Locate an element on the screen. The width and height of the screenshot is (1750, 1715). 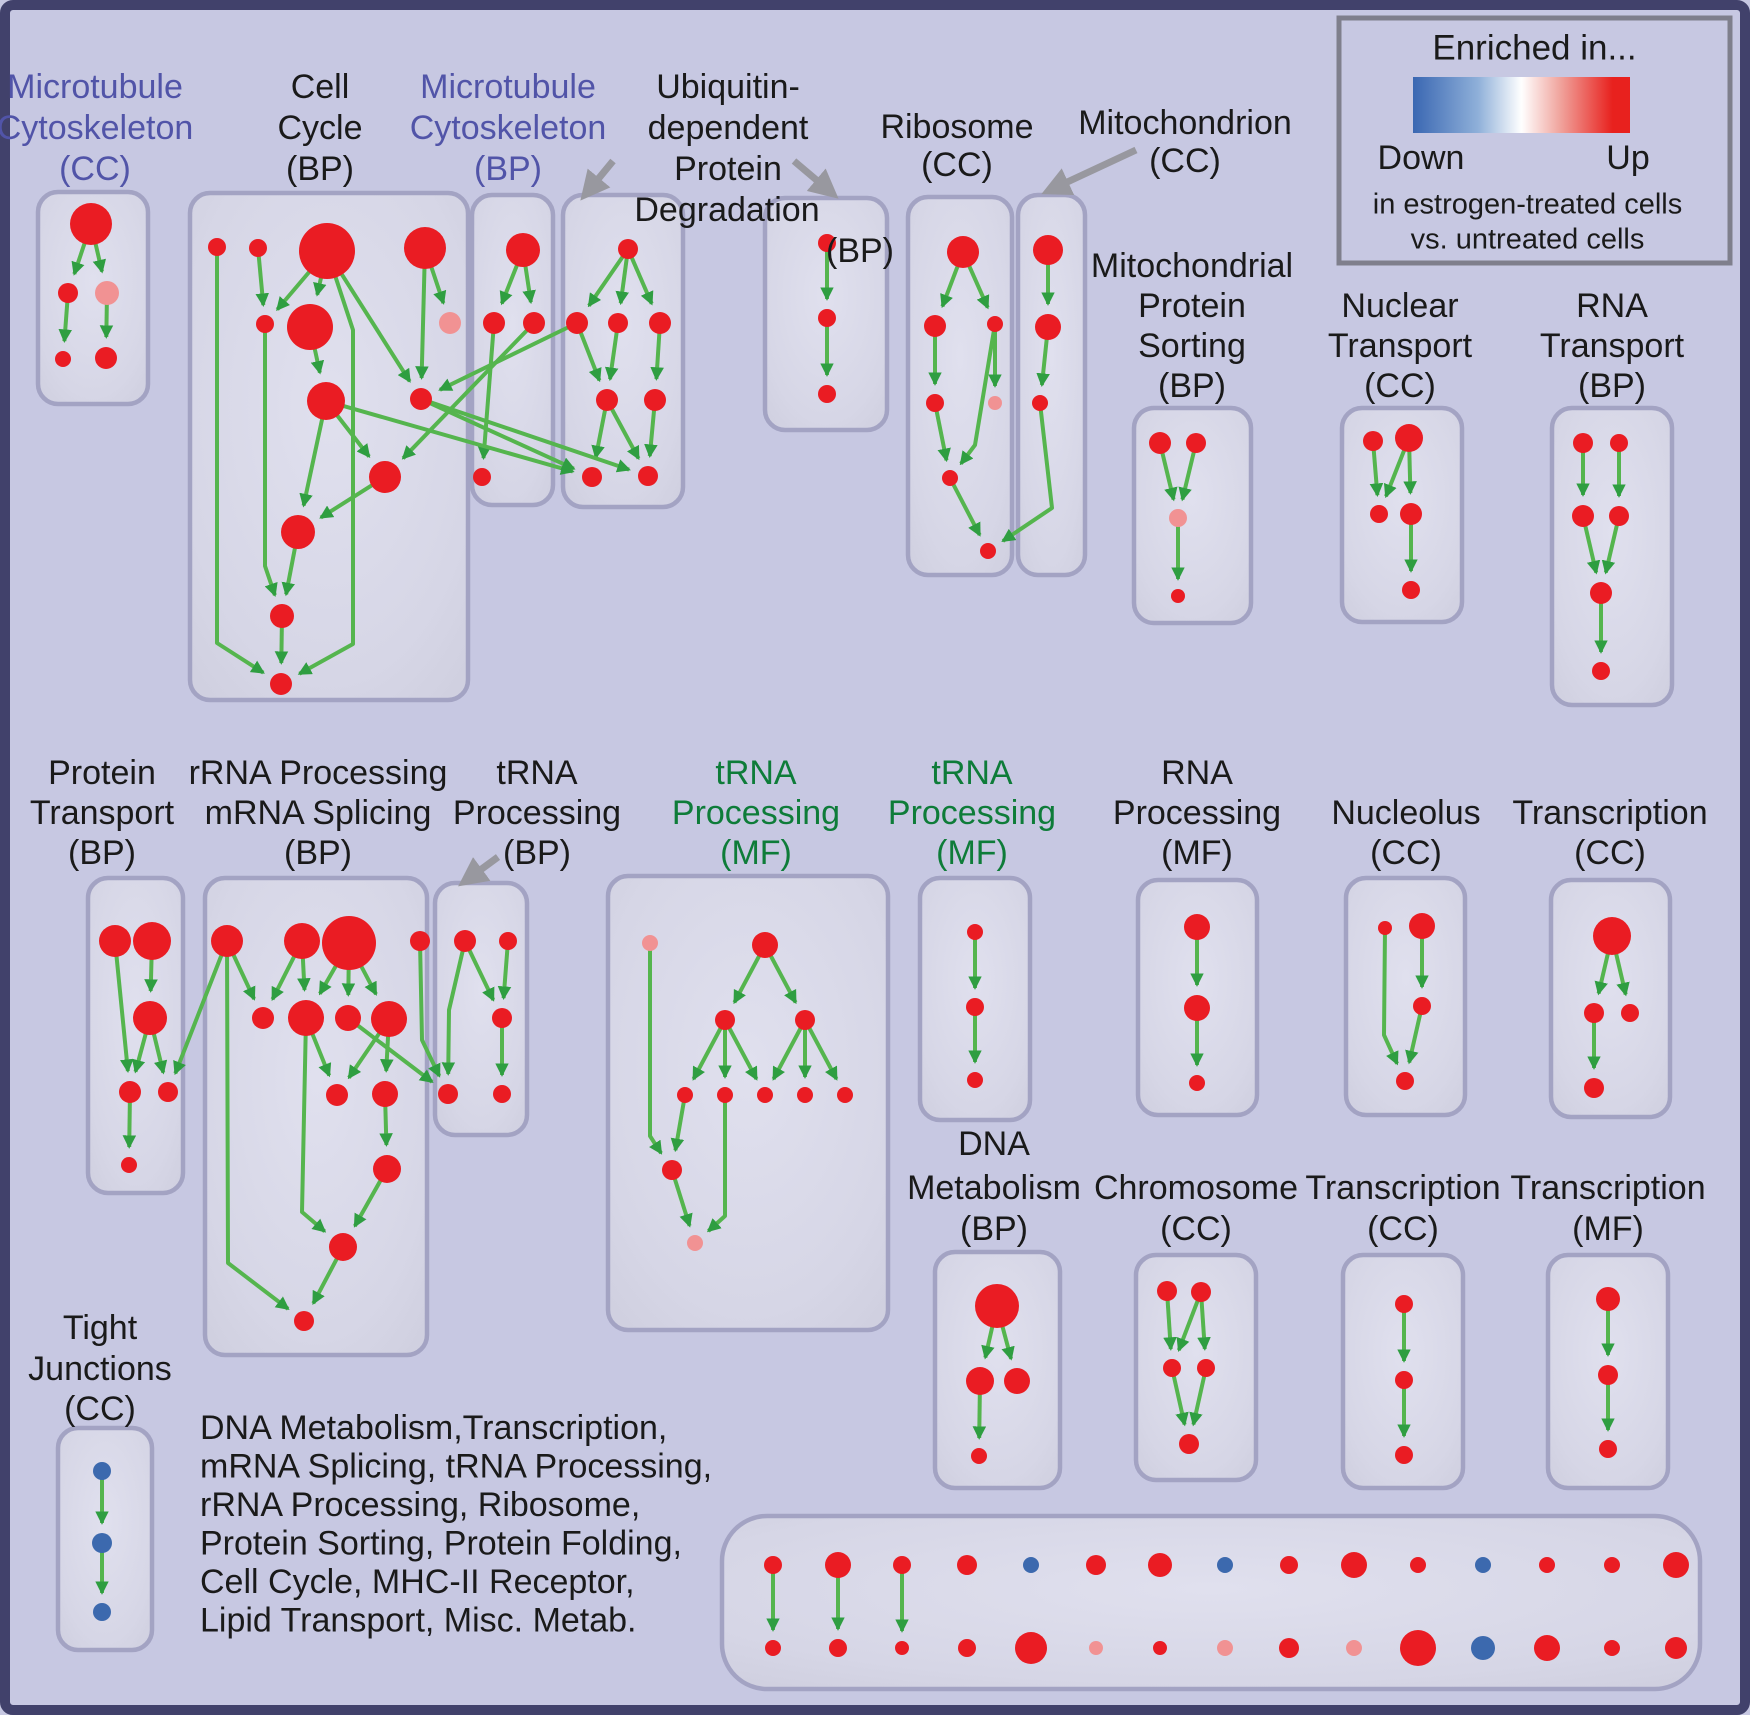
node-rrna-processing-mrna-splicing-bt is located at coordinates (304, 1321).